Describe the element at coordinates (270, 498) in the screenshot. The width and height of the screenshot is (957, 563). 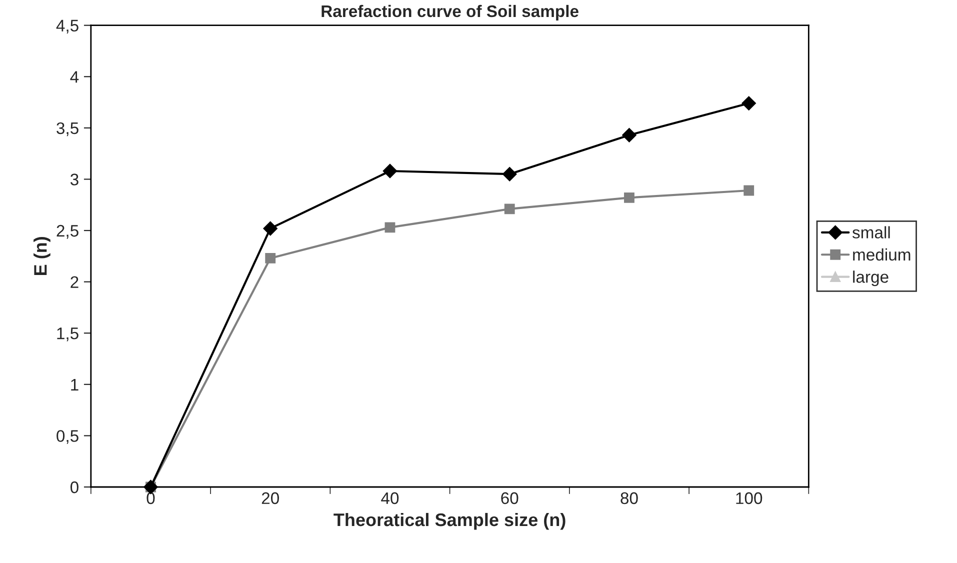
I see `x-tick-label: 20` at that location.